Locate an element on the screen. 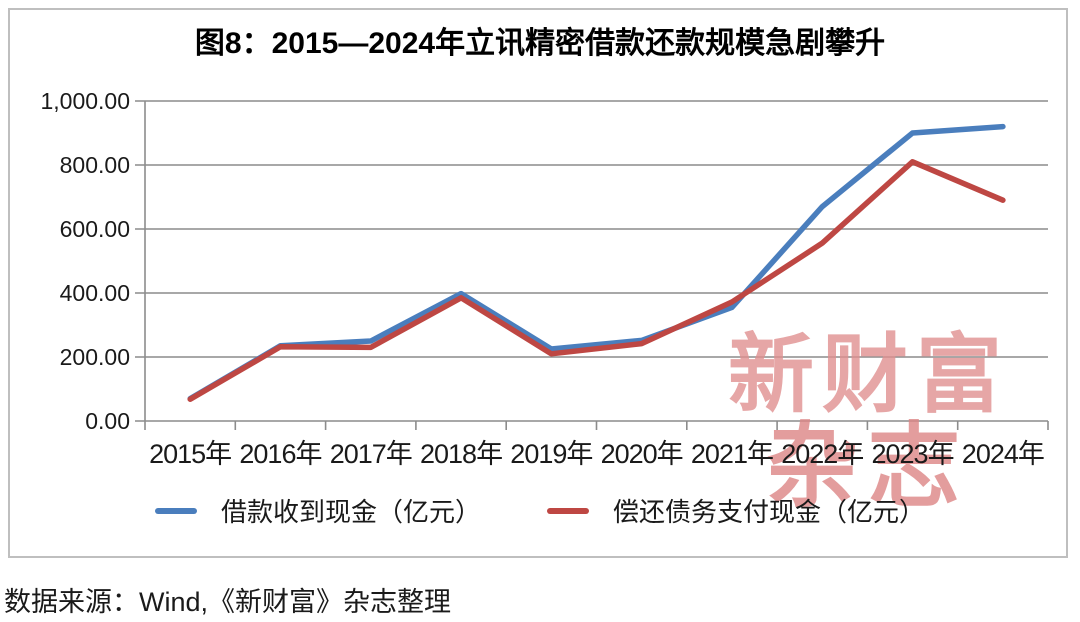 This screenshot has width=1080, height=622. x-axis-label: 2022年 is located at coordinates (822, 454).